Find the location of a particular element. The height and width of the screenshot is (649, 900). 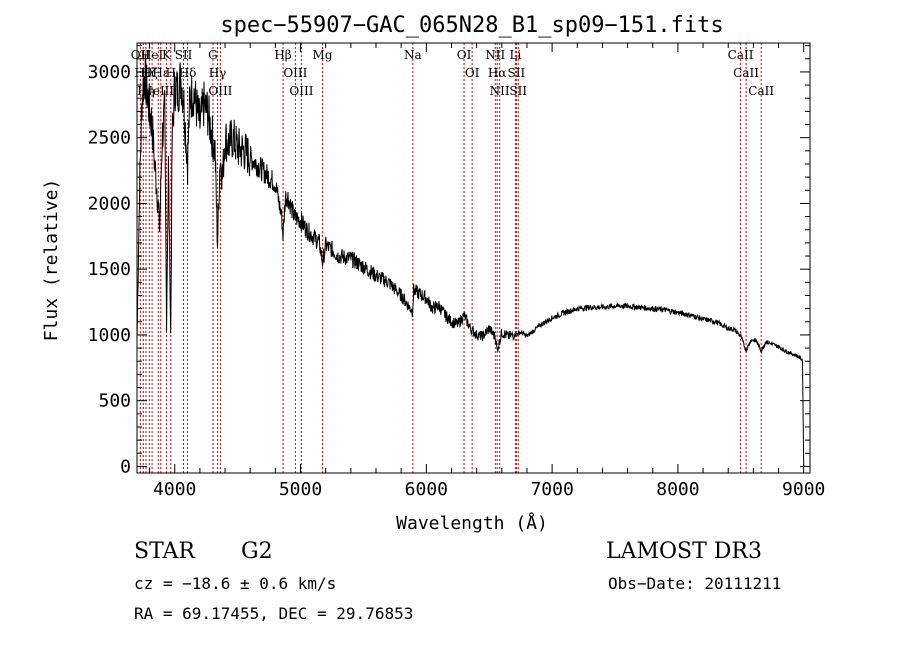

x-tick-label: 5000 is located at coordinates (300, 489).